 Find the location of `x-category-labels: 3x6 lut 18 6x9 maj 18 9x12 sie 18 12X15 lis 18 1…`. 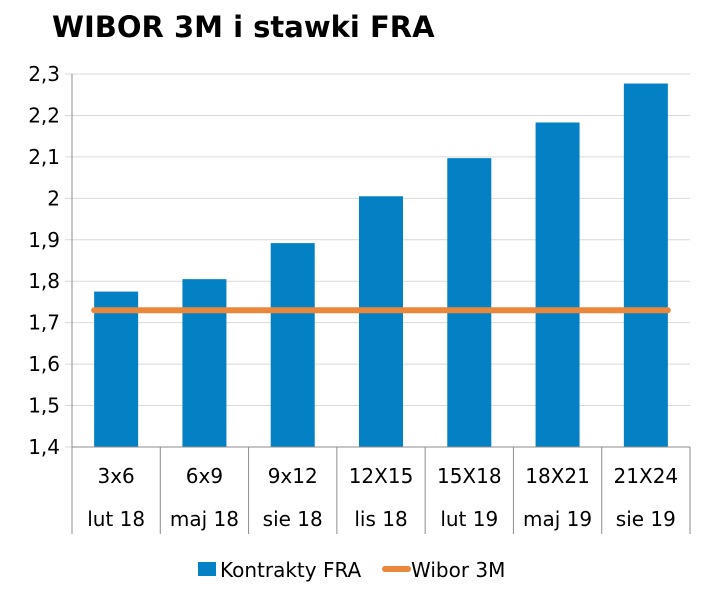

x-category-labels: 3x6 lut 18 6x9 maj 18 9x12 sie 18 12X15 lis 18 1… is located at coordinates (382, 497).